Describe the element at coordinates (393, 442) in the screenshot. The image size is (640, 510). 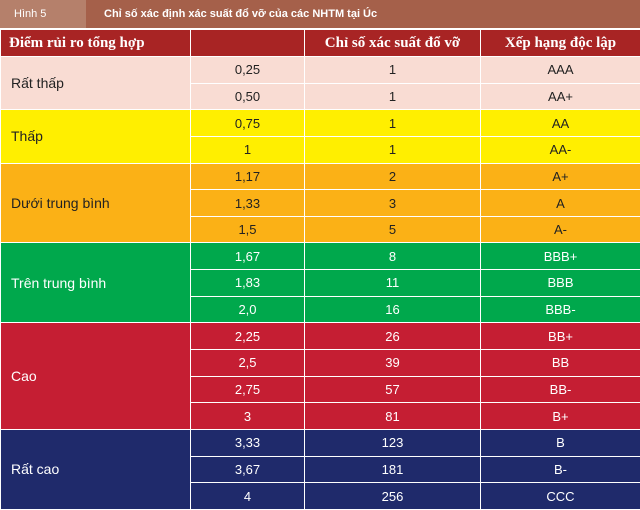
I see `index-cell: 123` at that location.